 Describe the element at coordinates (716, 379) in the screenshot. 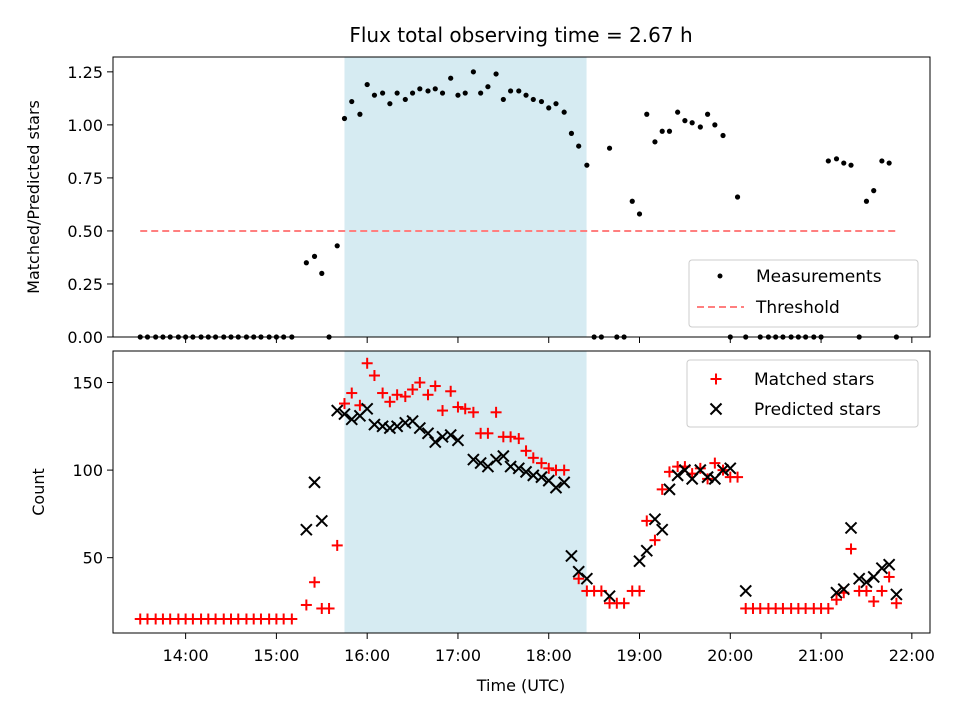

I see `legend-plus` at that location.